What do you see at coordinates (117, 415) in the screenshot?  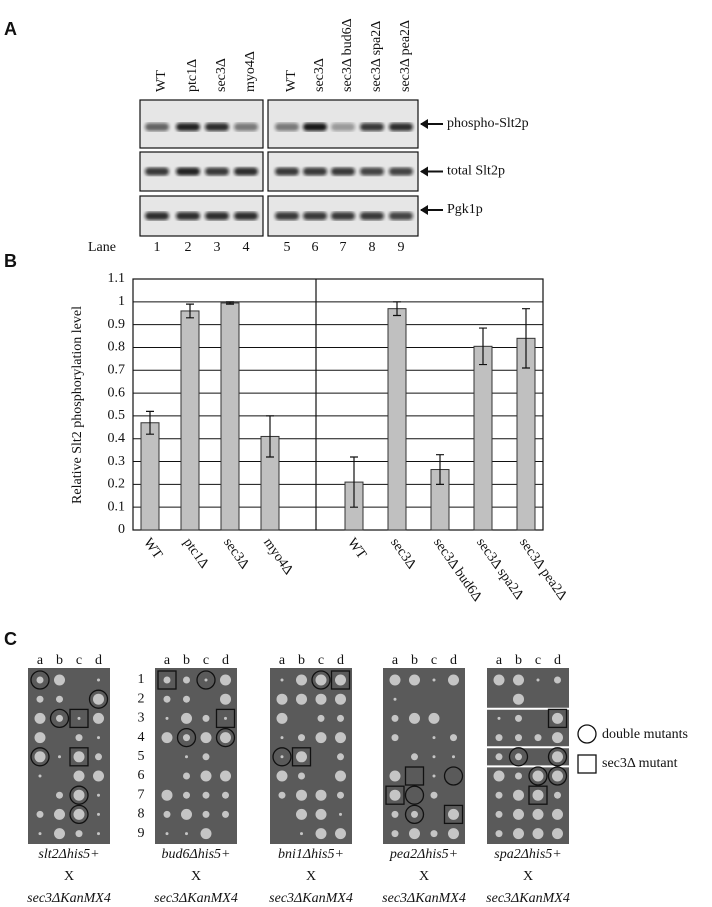 I see `y-tick-label: 0.5` at bounding box center [117, 415].